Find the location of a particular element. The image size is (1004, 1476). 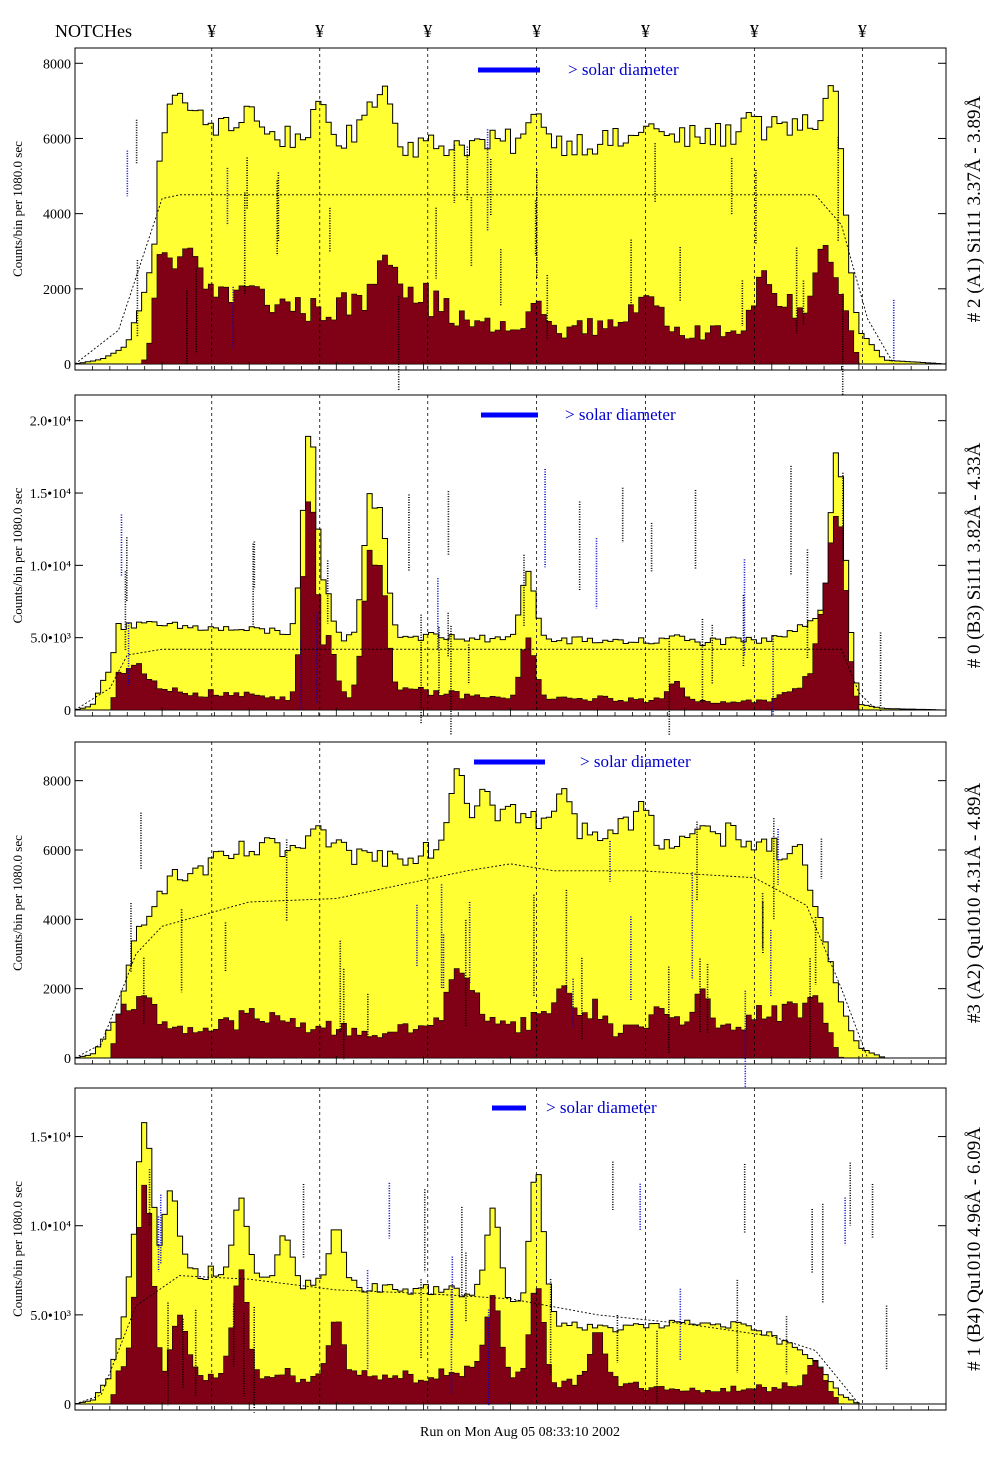

run-timestamp-footer: Run on Mon Aug 05 08:33:10 2002 is located at coordinates (520, 1432).